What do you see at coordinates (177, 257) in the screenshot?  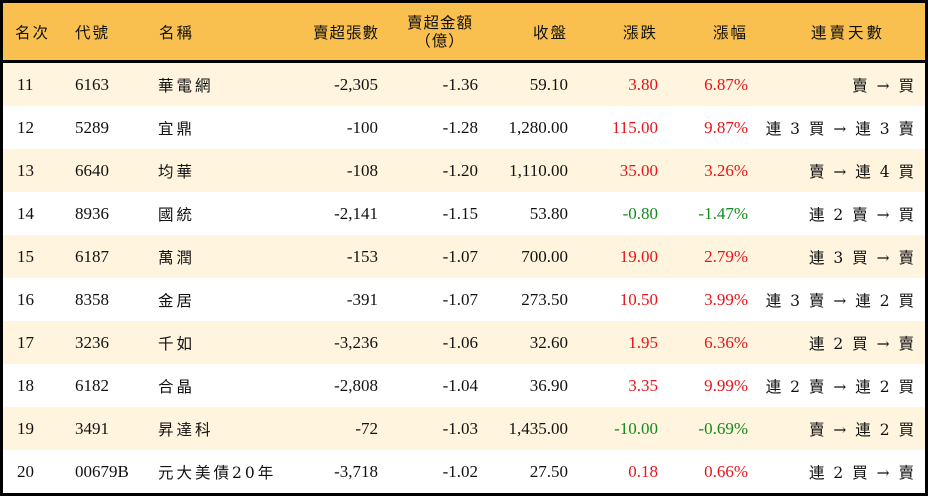 I see `name-cell: 萬潤` at bounding box center [177, 257].